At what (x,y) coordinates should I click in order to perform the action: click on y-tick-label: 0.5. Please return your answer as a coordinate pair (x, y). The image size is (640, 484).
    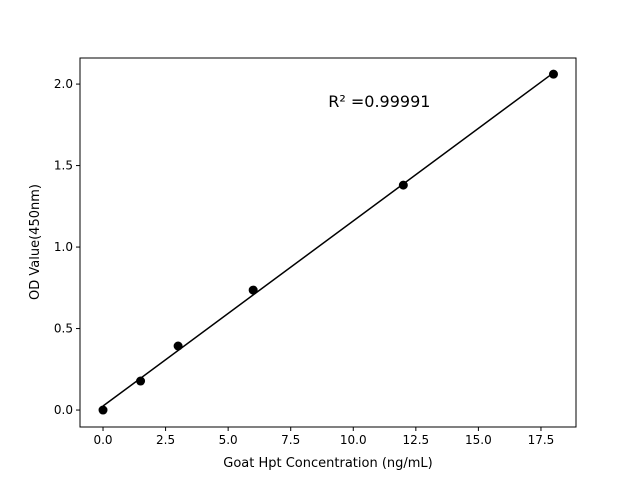
    Looking at the image, I should click on (63, 329).